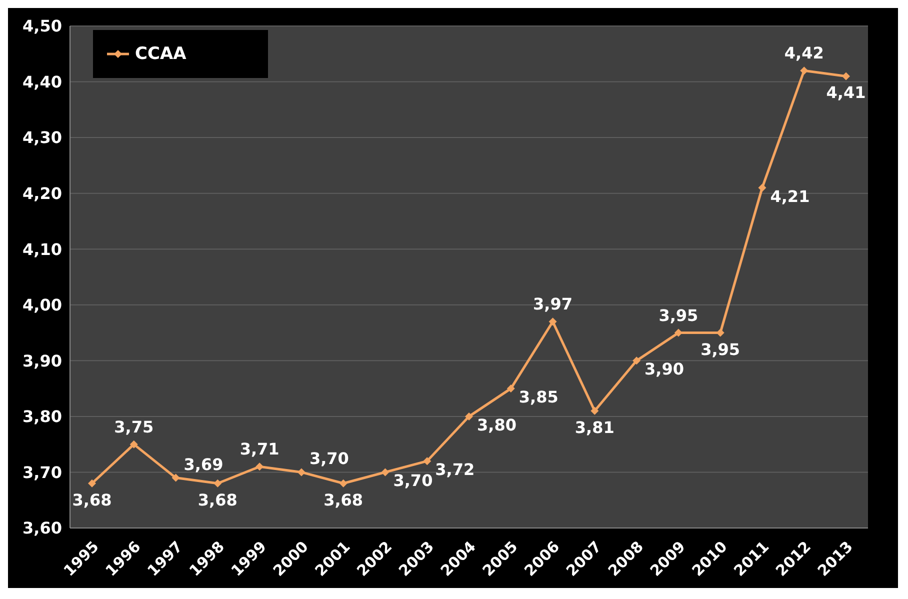 This screenshot has width=908, height=599. What do you see at coordinates (42, 26) in the screenshot?
I see `y-tick-label: 4,50` at bounding box center [42, 26].